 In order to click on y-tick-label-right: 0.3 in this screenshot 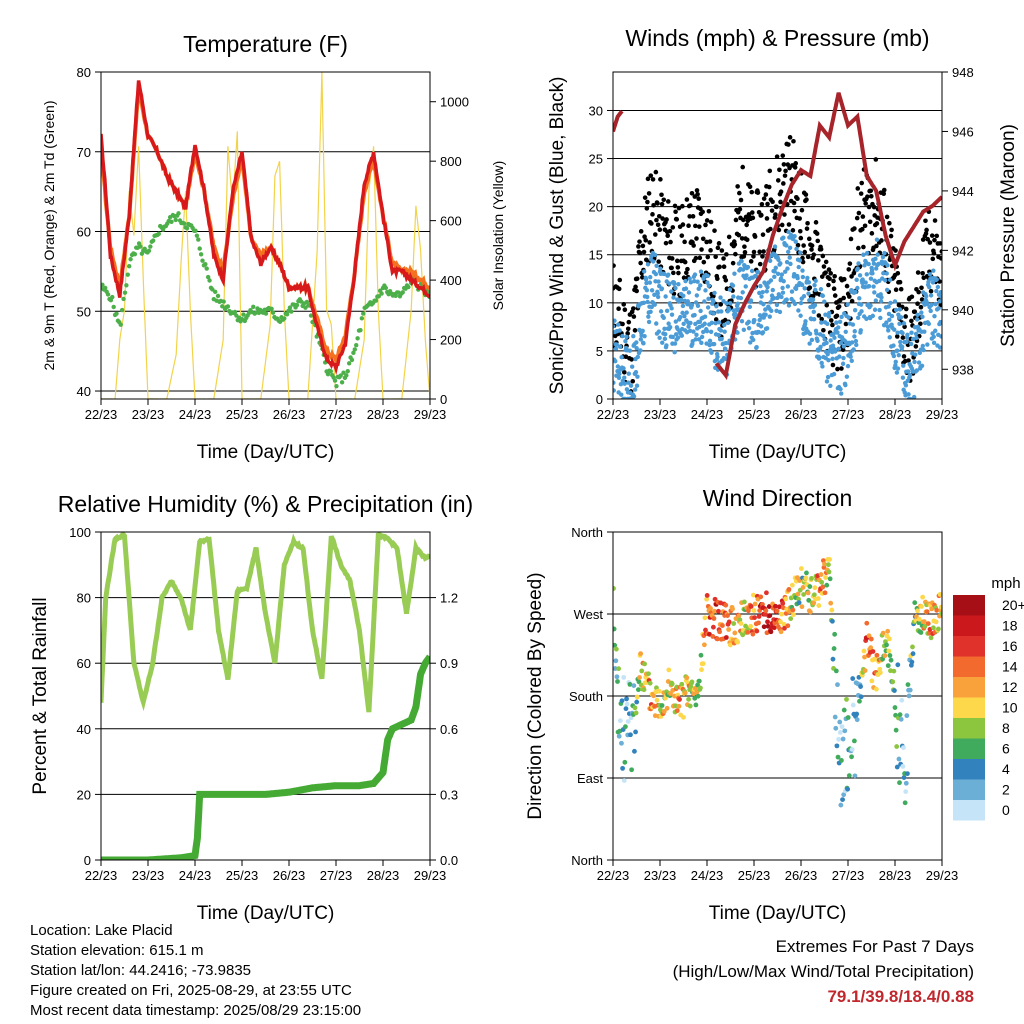, I will do `click(449, 794)`.